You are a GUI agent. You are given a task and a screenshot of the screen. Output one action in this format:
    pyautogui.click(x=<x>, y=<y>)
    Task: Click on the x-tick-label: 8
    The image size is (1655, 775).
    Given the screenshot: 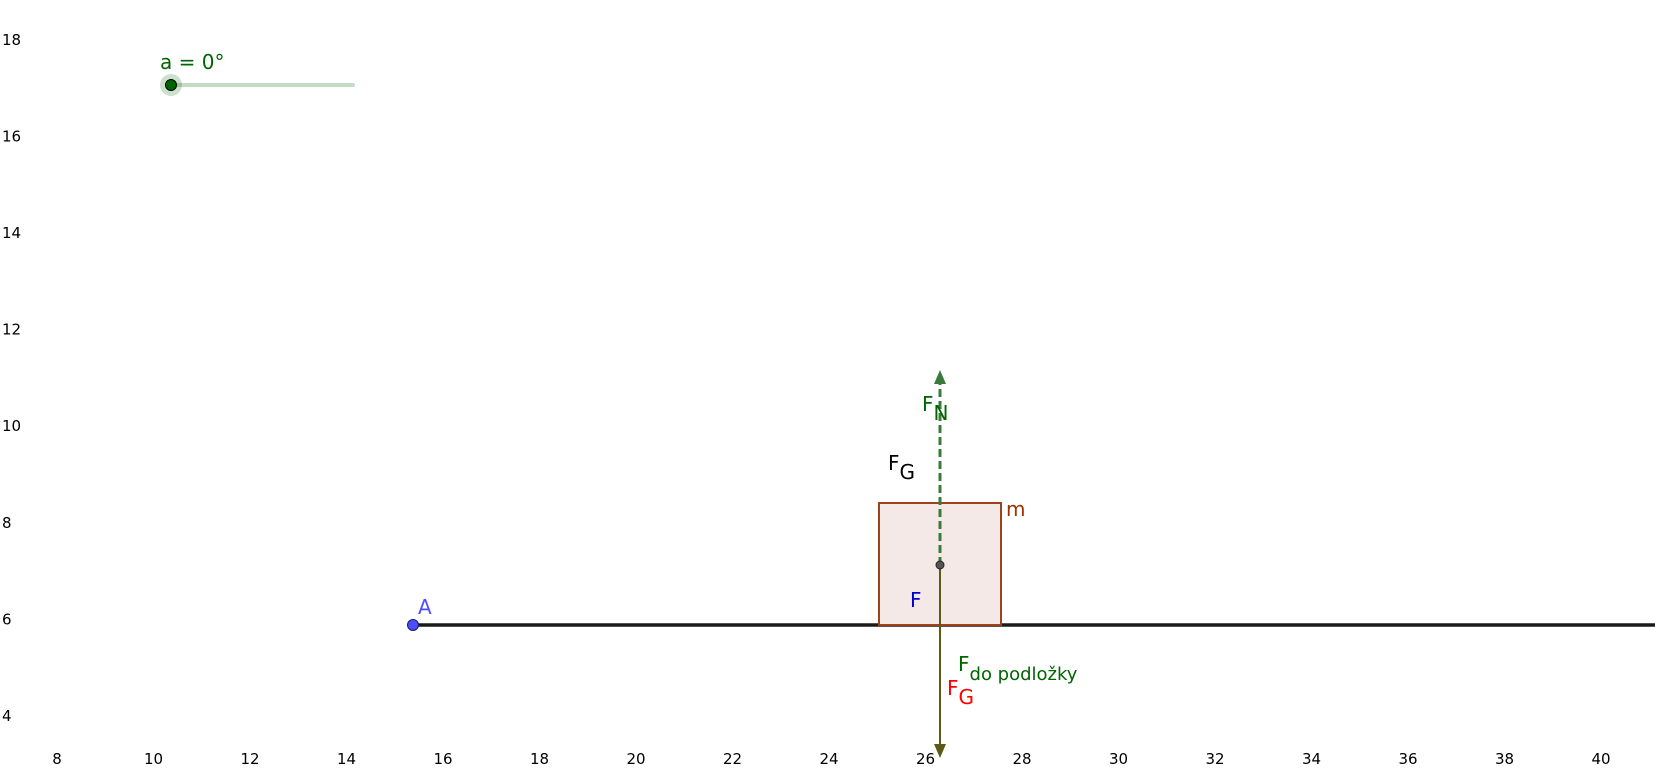 What is the action you would take?
    pyautogui.click(x=57, y=759)
    